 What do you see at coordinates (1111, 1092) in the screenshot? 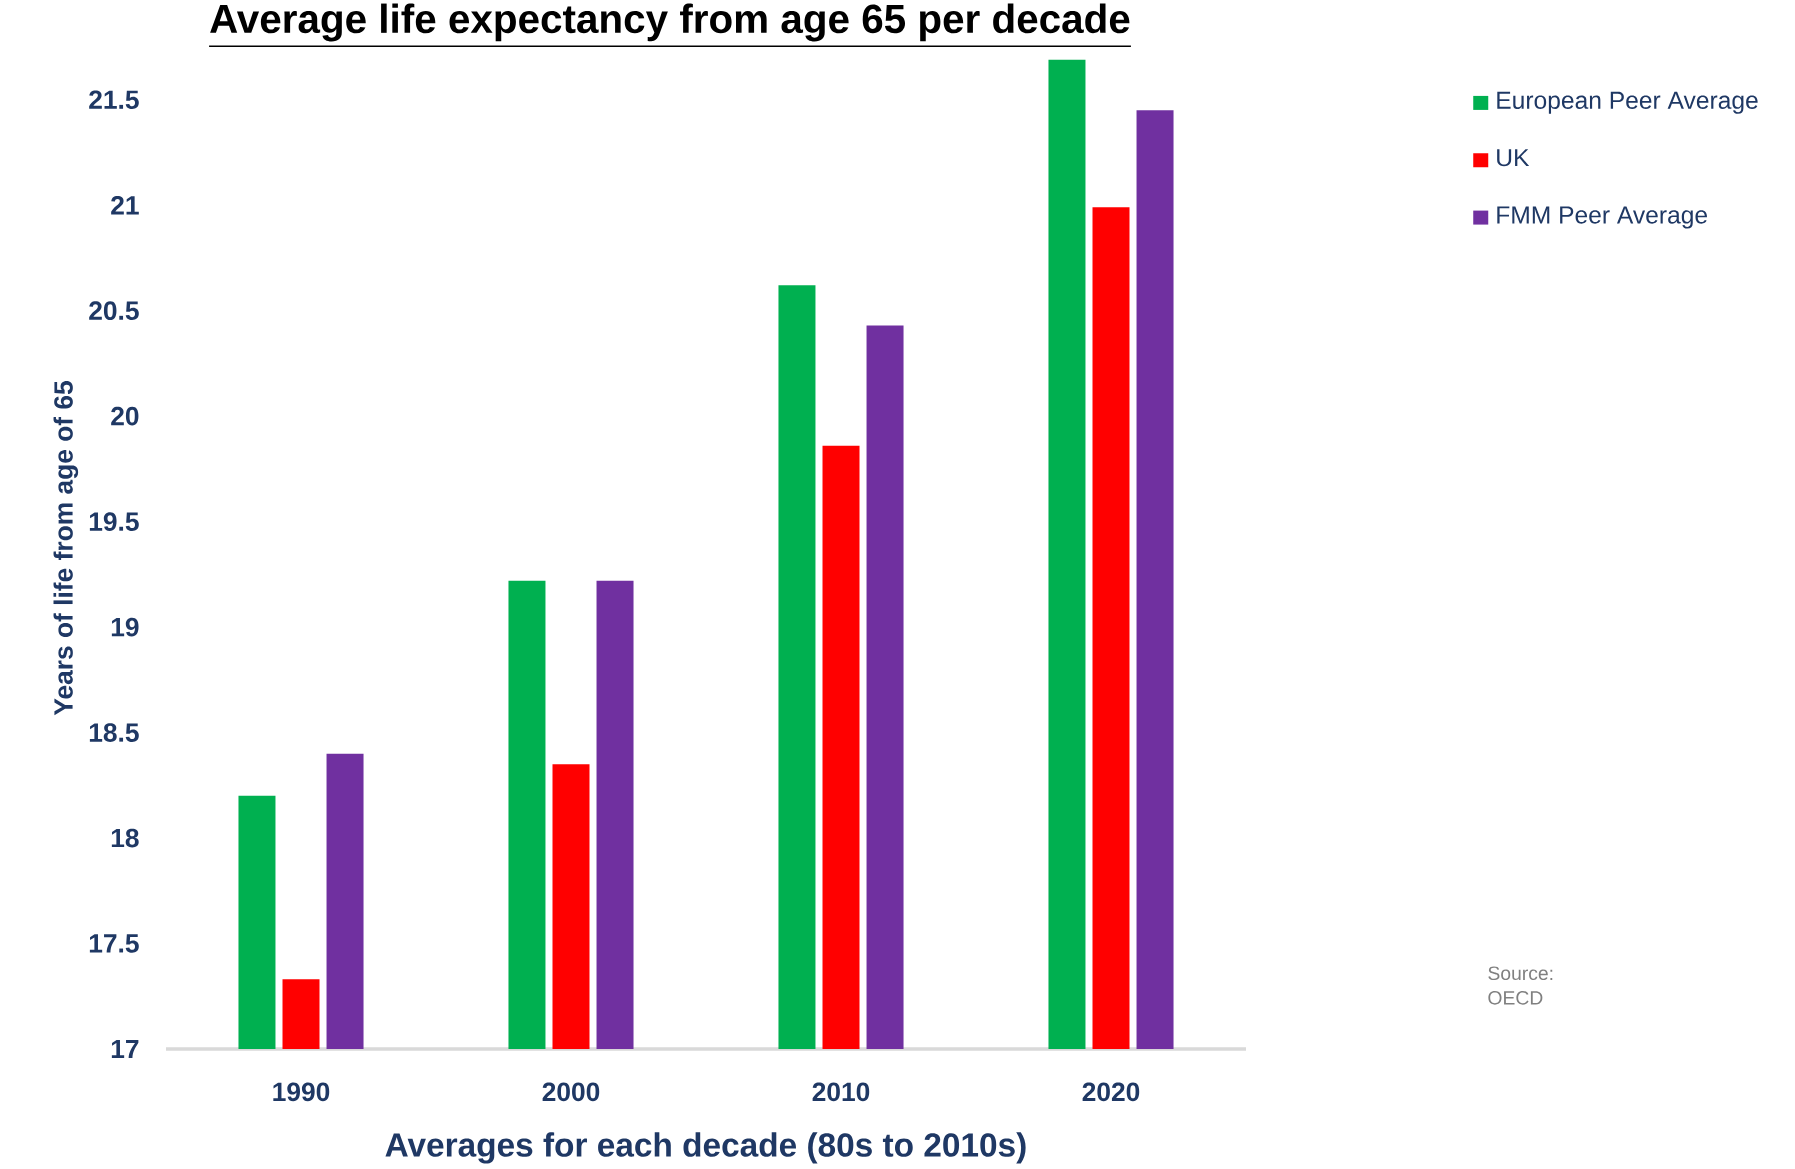
I see `x-tick-label: 2020` at bounding box center [1111, 1092].